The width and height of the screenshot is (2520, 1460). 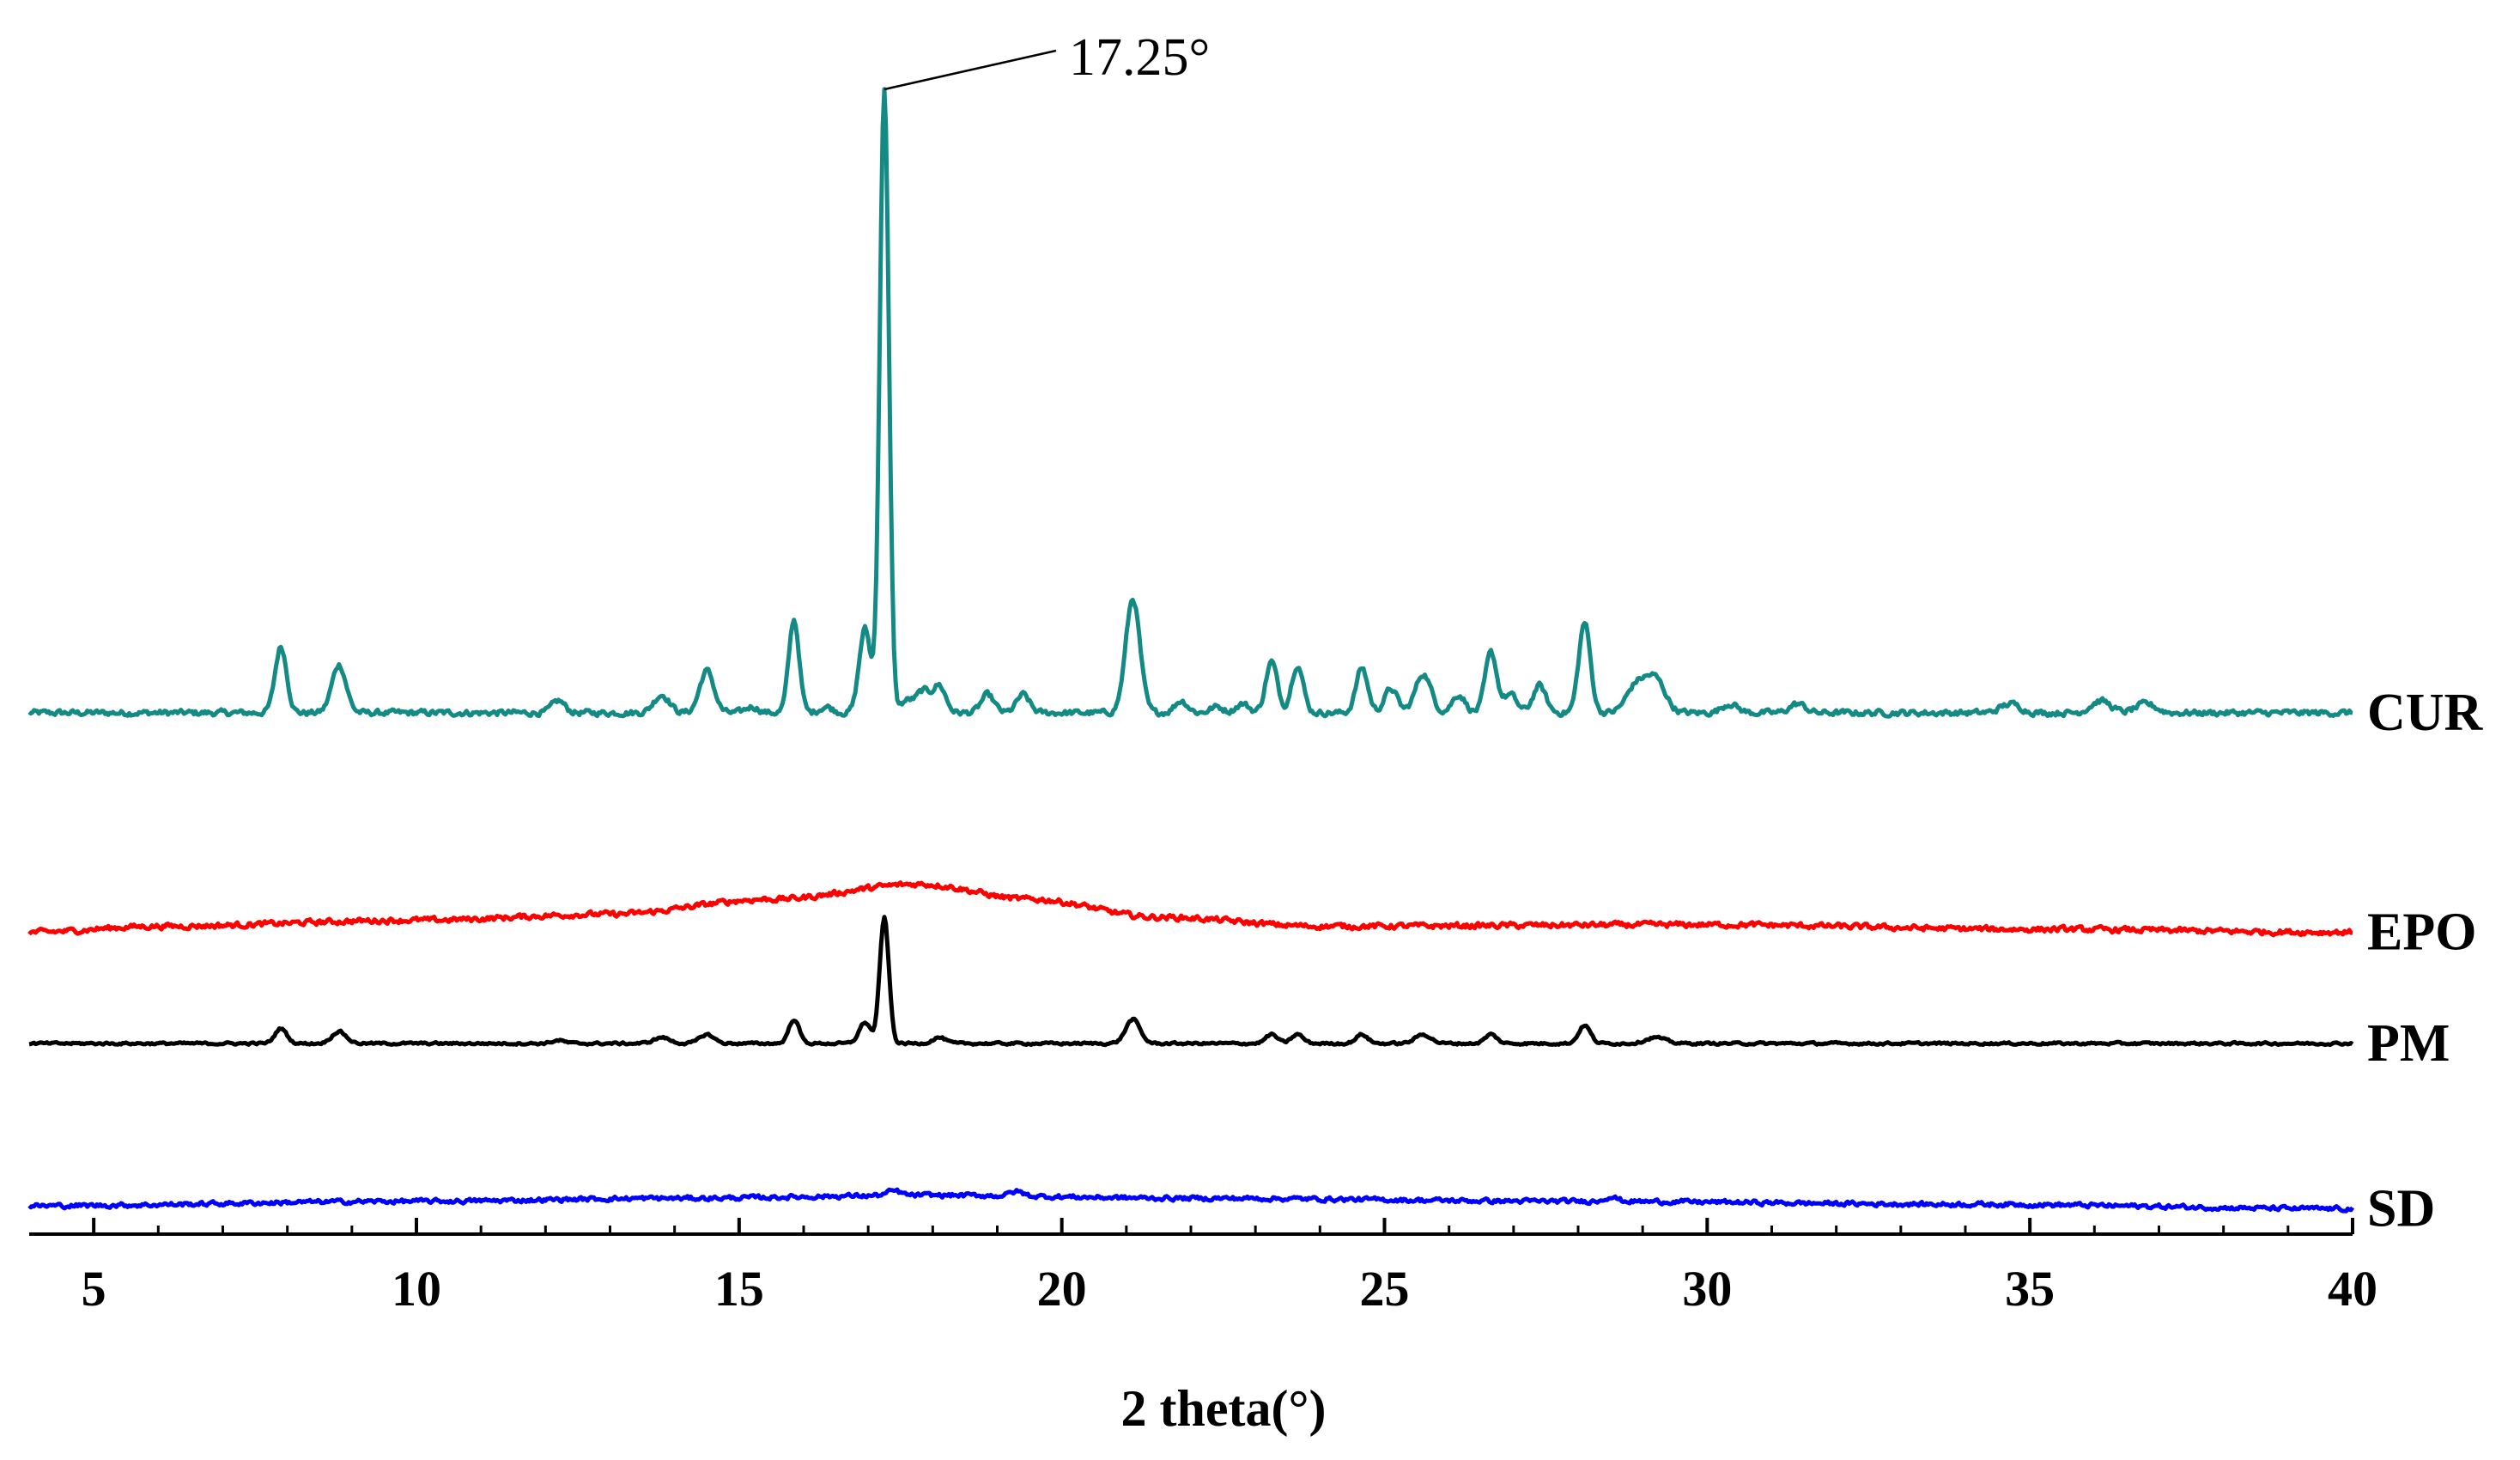 What do you see at coordinates (970, 70) in the screenshot?
I see `annotation-leader-line` at bounding box center [970, 70].